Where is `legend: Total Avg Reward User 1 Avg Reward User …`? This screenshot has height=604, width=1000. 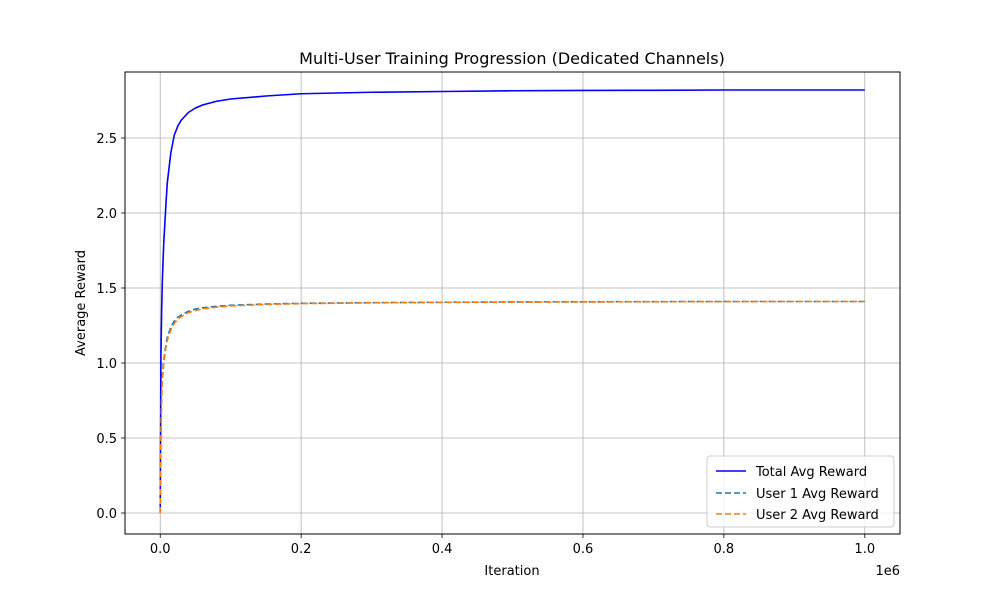 legend: Total Avg Reward User 1 Avg Reward User … is located at coordinates (800, 491).